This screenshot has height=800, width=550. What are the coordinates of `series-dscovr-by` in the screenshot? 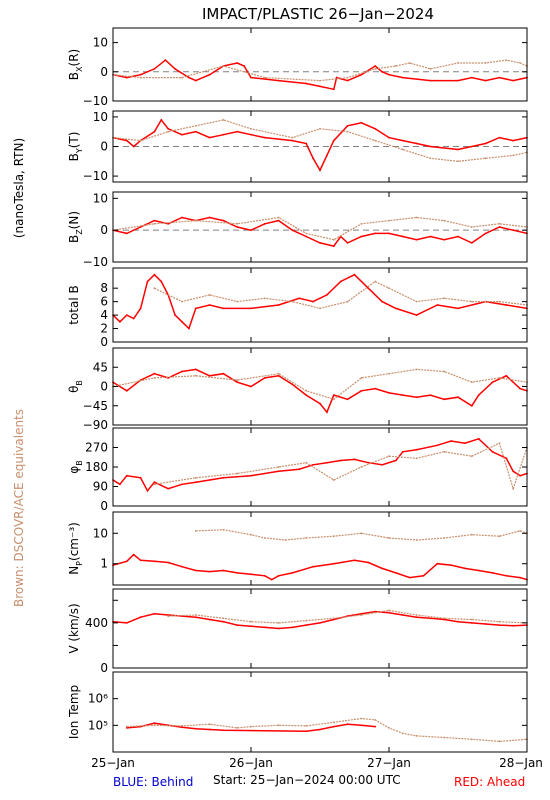 It's located at (320, 140).